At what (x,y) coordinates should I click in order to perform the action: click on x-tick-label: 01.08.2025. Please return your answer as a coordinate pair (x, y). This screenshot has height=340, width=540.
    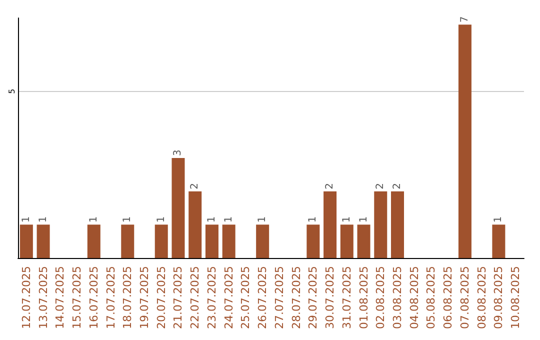
    Looking at the image, I should click on (363, 298).